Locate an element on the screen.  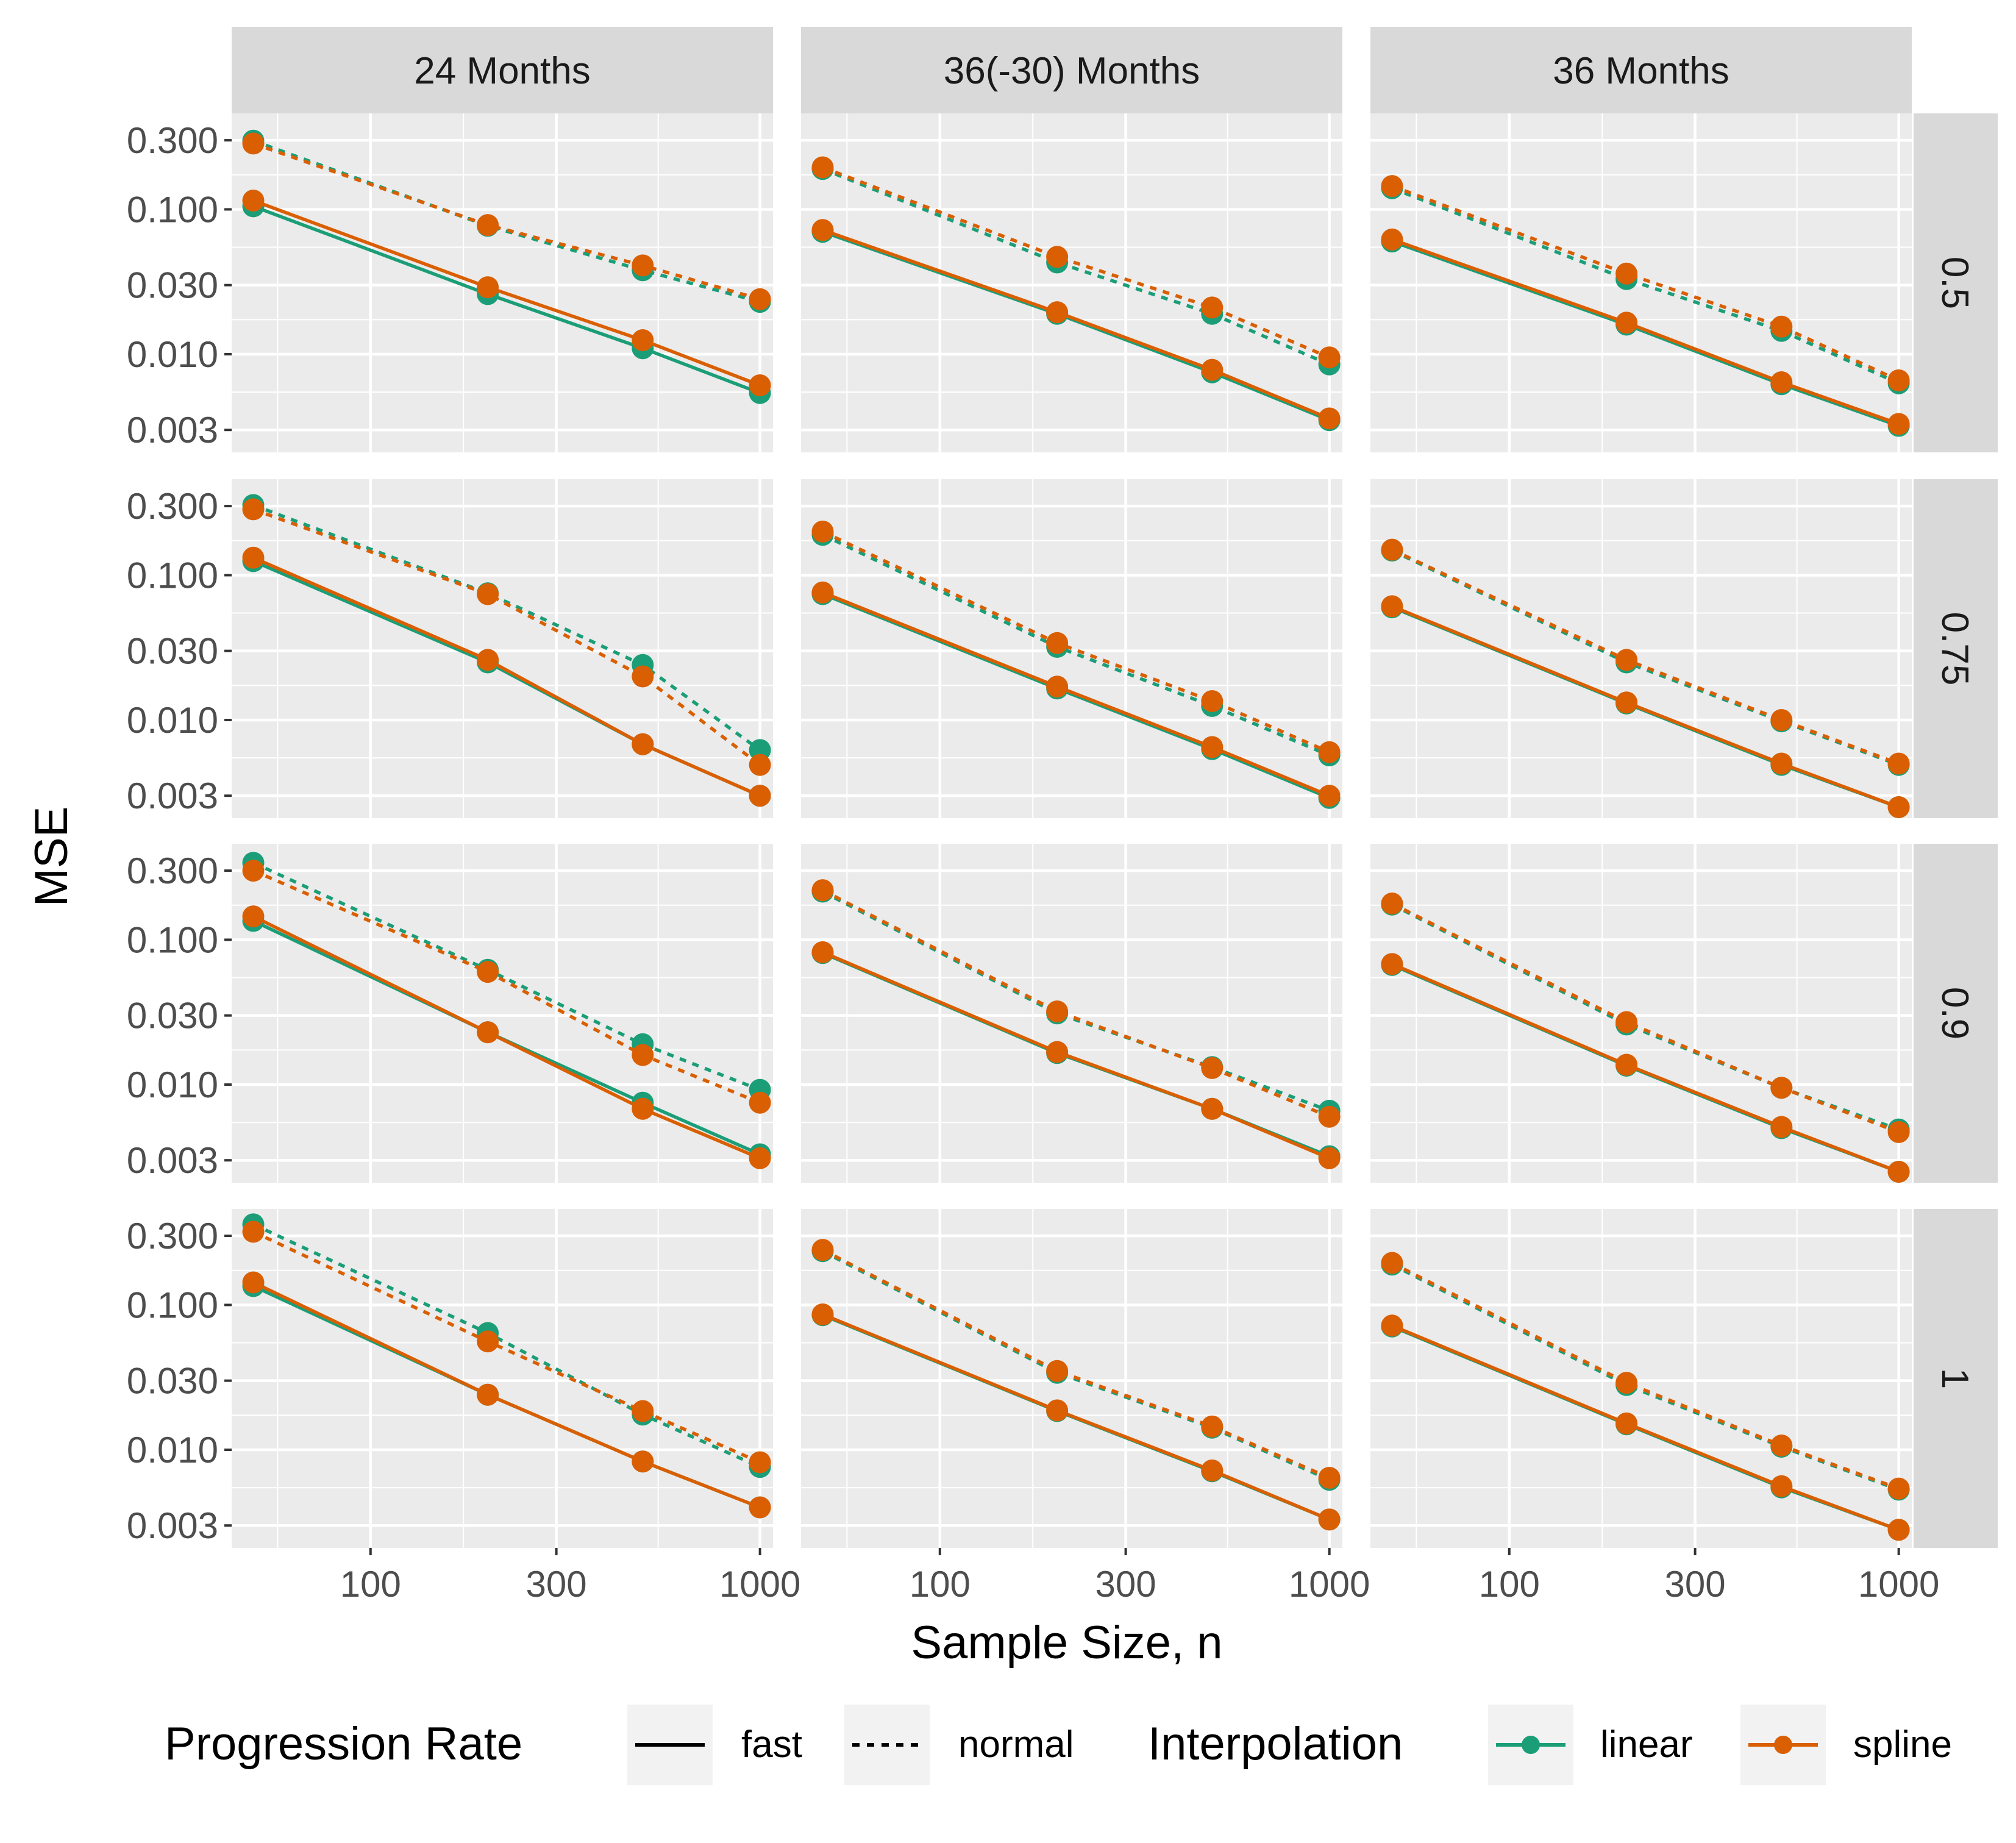
panel-1-36-months-series-spline-normal-point-n50 is located at coordinates (1392, 1263).